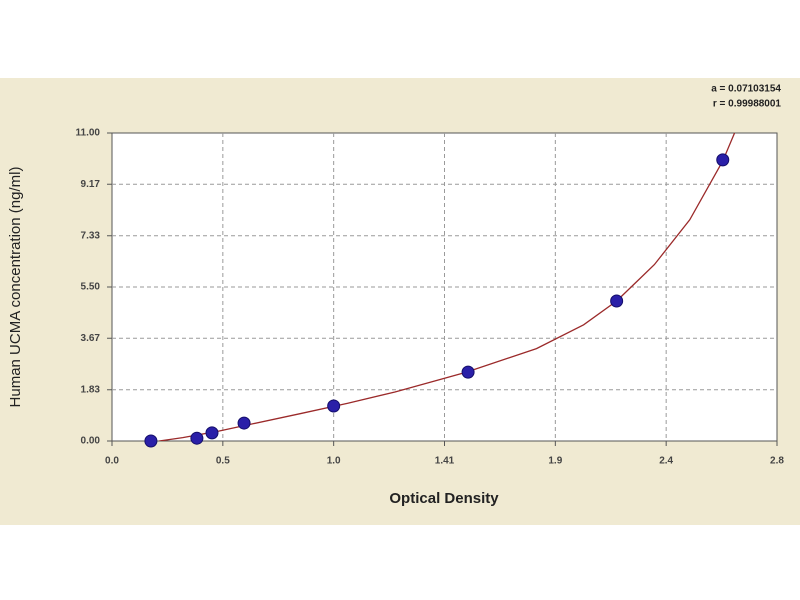  Describe the element at coordinates (88, 133) in the screenshot. I see `y-tick-label: 11.00` at that location.